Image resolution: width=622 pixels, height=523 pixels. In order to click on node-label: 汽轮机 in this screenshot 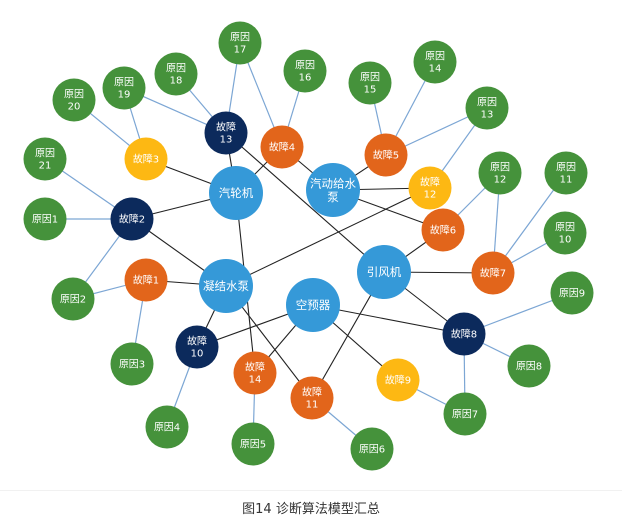, I will do `click(236, 193)`.